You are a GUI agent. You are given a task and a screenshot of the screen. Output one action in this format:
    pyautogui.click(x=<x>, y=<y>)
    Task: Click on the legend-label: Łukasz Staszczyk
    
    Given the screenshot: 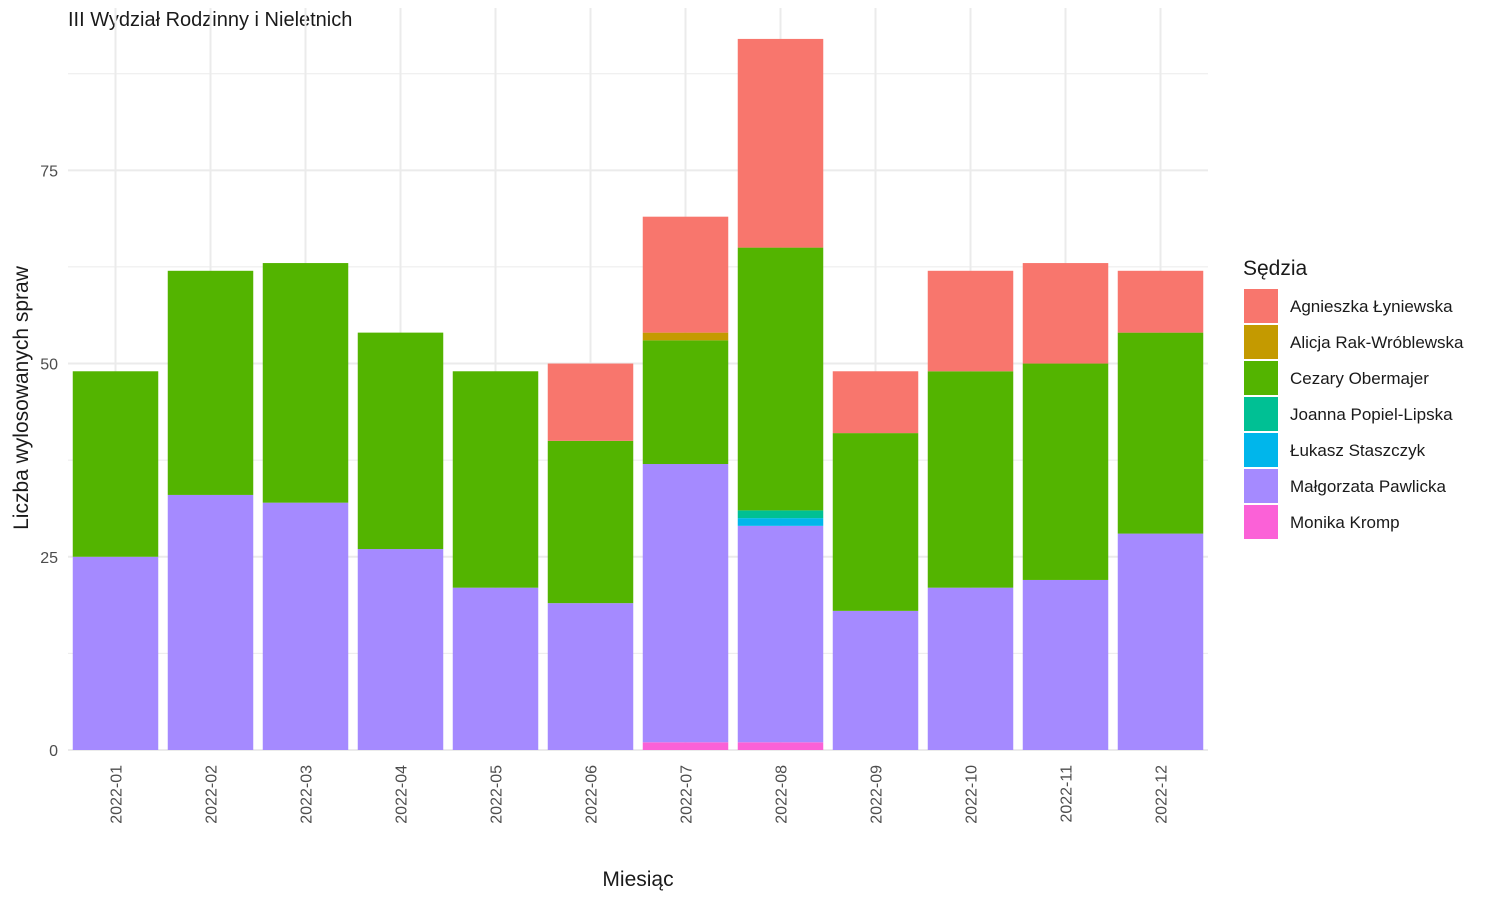 What is the action you would take?
    pyautogui.click(x=1358, y=450)
    